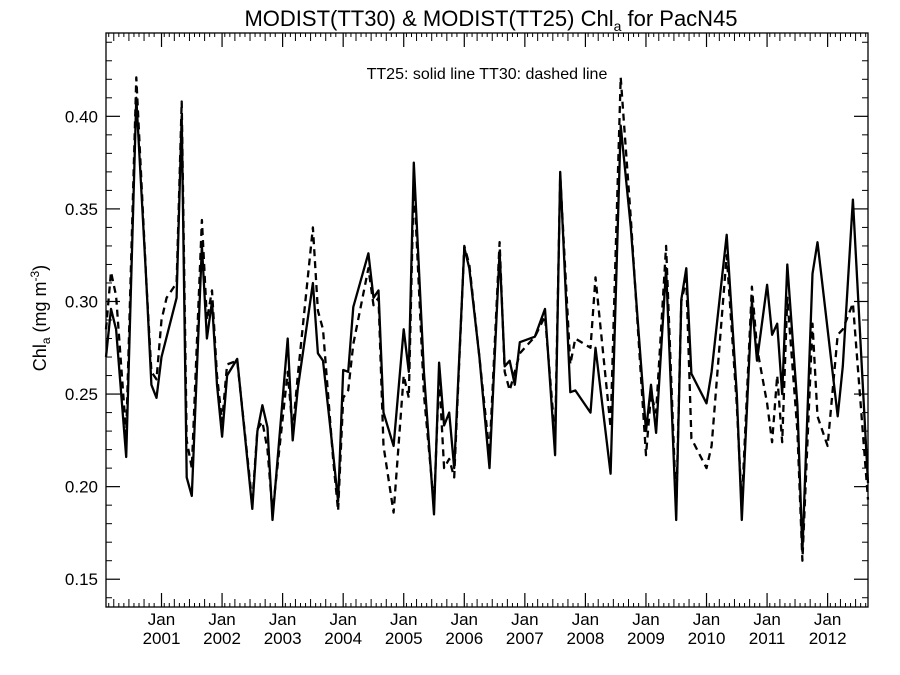 The height and width of the screenshot is (675, 900). What do you see at coordinates (81, 116) in the screenshot?
I see `y-tick-label: 0.40` at bounding box center [81, 116].